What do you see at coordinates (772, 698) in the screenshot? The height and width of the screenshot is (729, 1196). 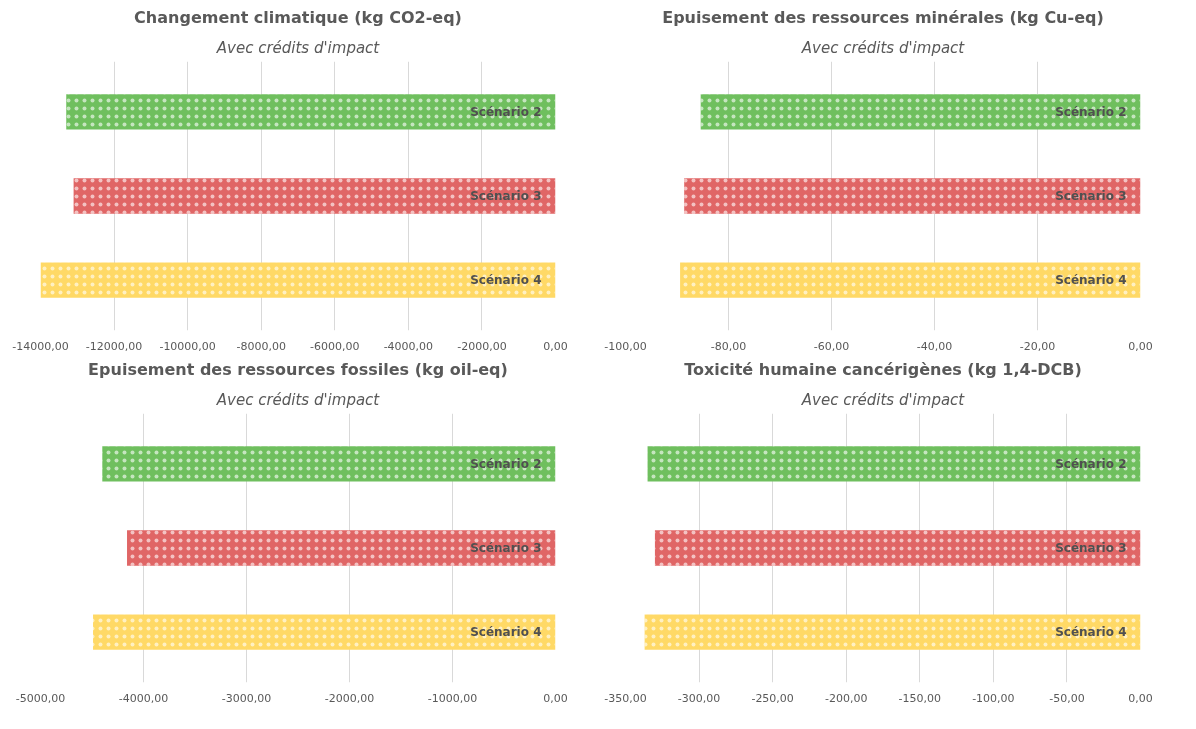 I see `x-tick-label: -250,00` at bounding box center [772, 698].